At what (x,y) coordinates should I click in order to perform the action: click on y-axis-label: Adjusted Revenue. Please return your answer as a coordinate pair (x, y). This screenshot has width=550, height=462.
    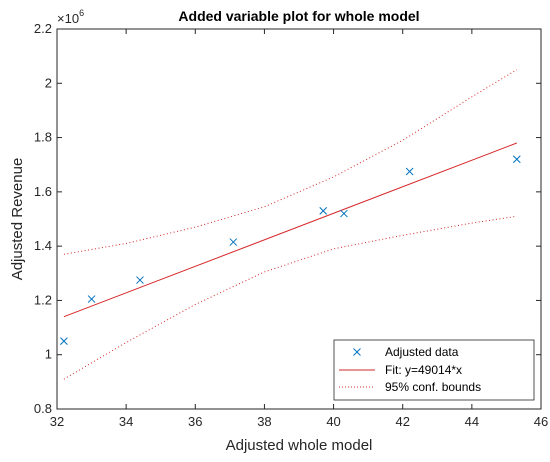
    Looking at the image, I should click on (17, 219).